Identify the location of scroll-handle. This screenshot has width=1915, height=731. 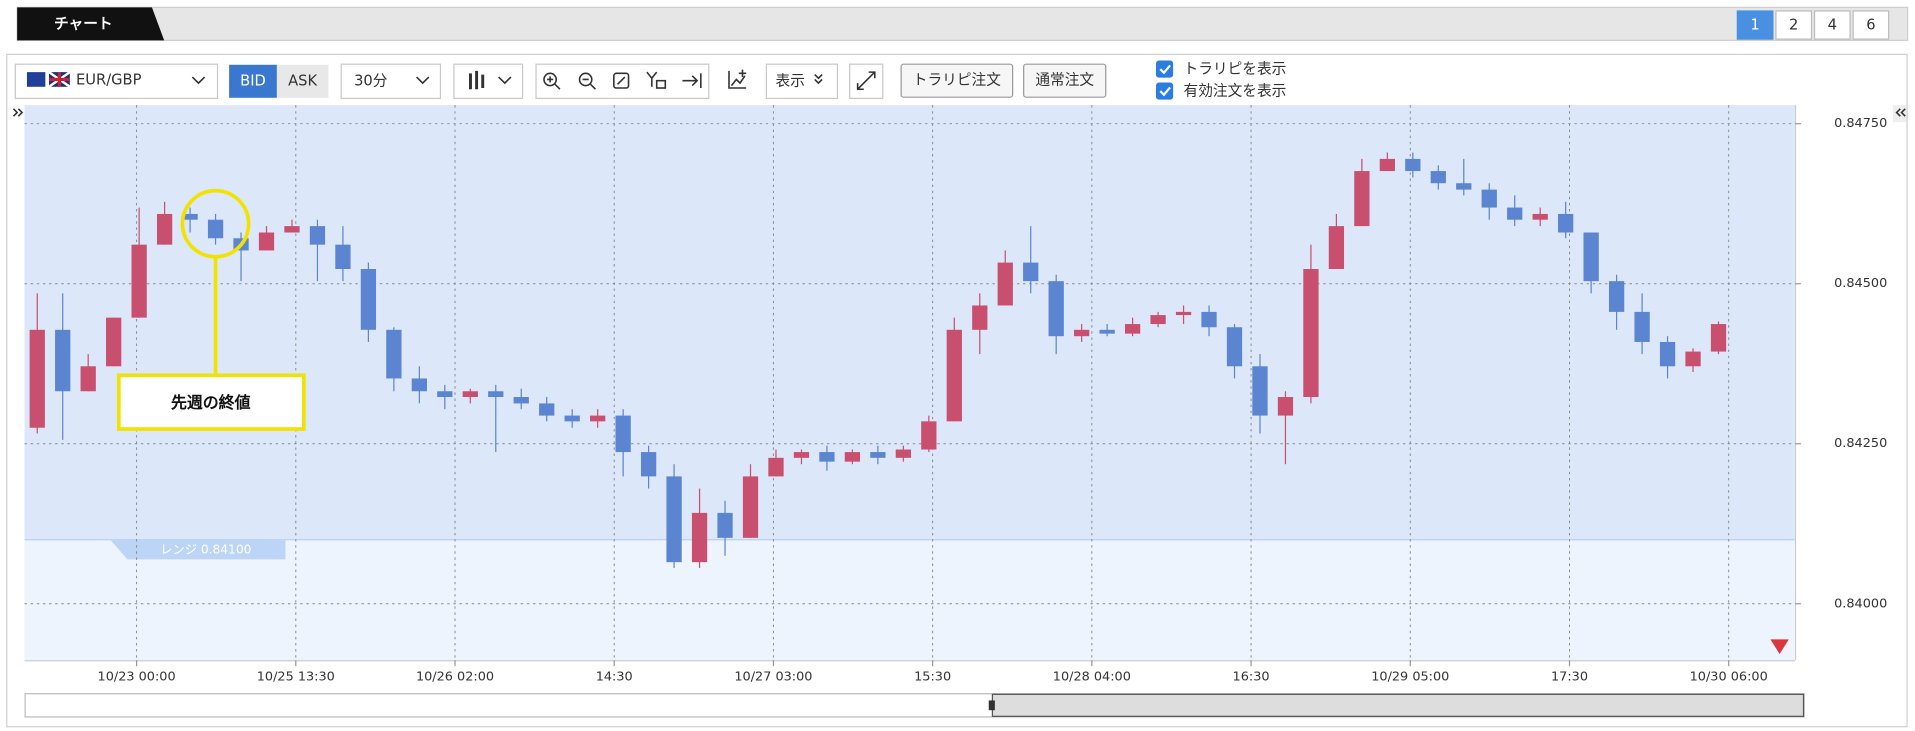
(991, 705).